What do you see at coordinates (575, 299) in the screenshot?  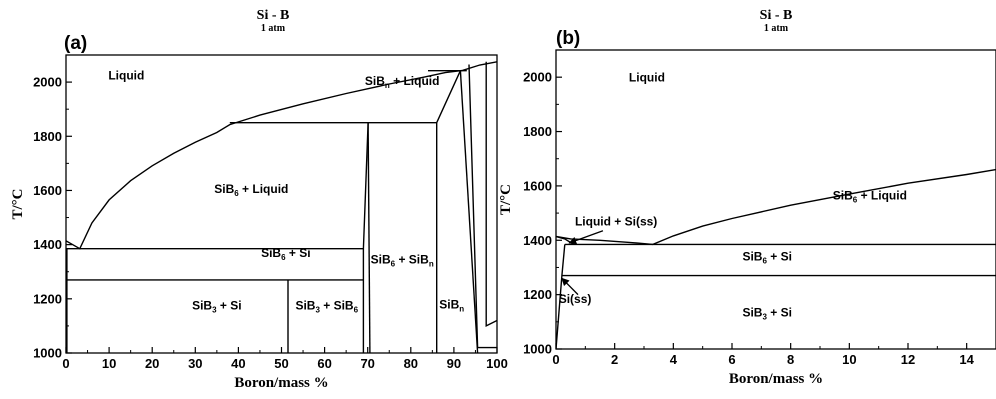 I see `region-label: Si(ss)` at bounding box center [575, 299].